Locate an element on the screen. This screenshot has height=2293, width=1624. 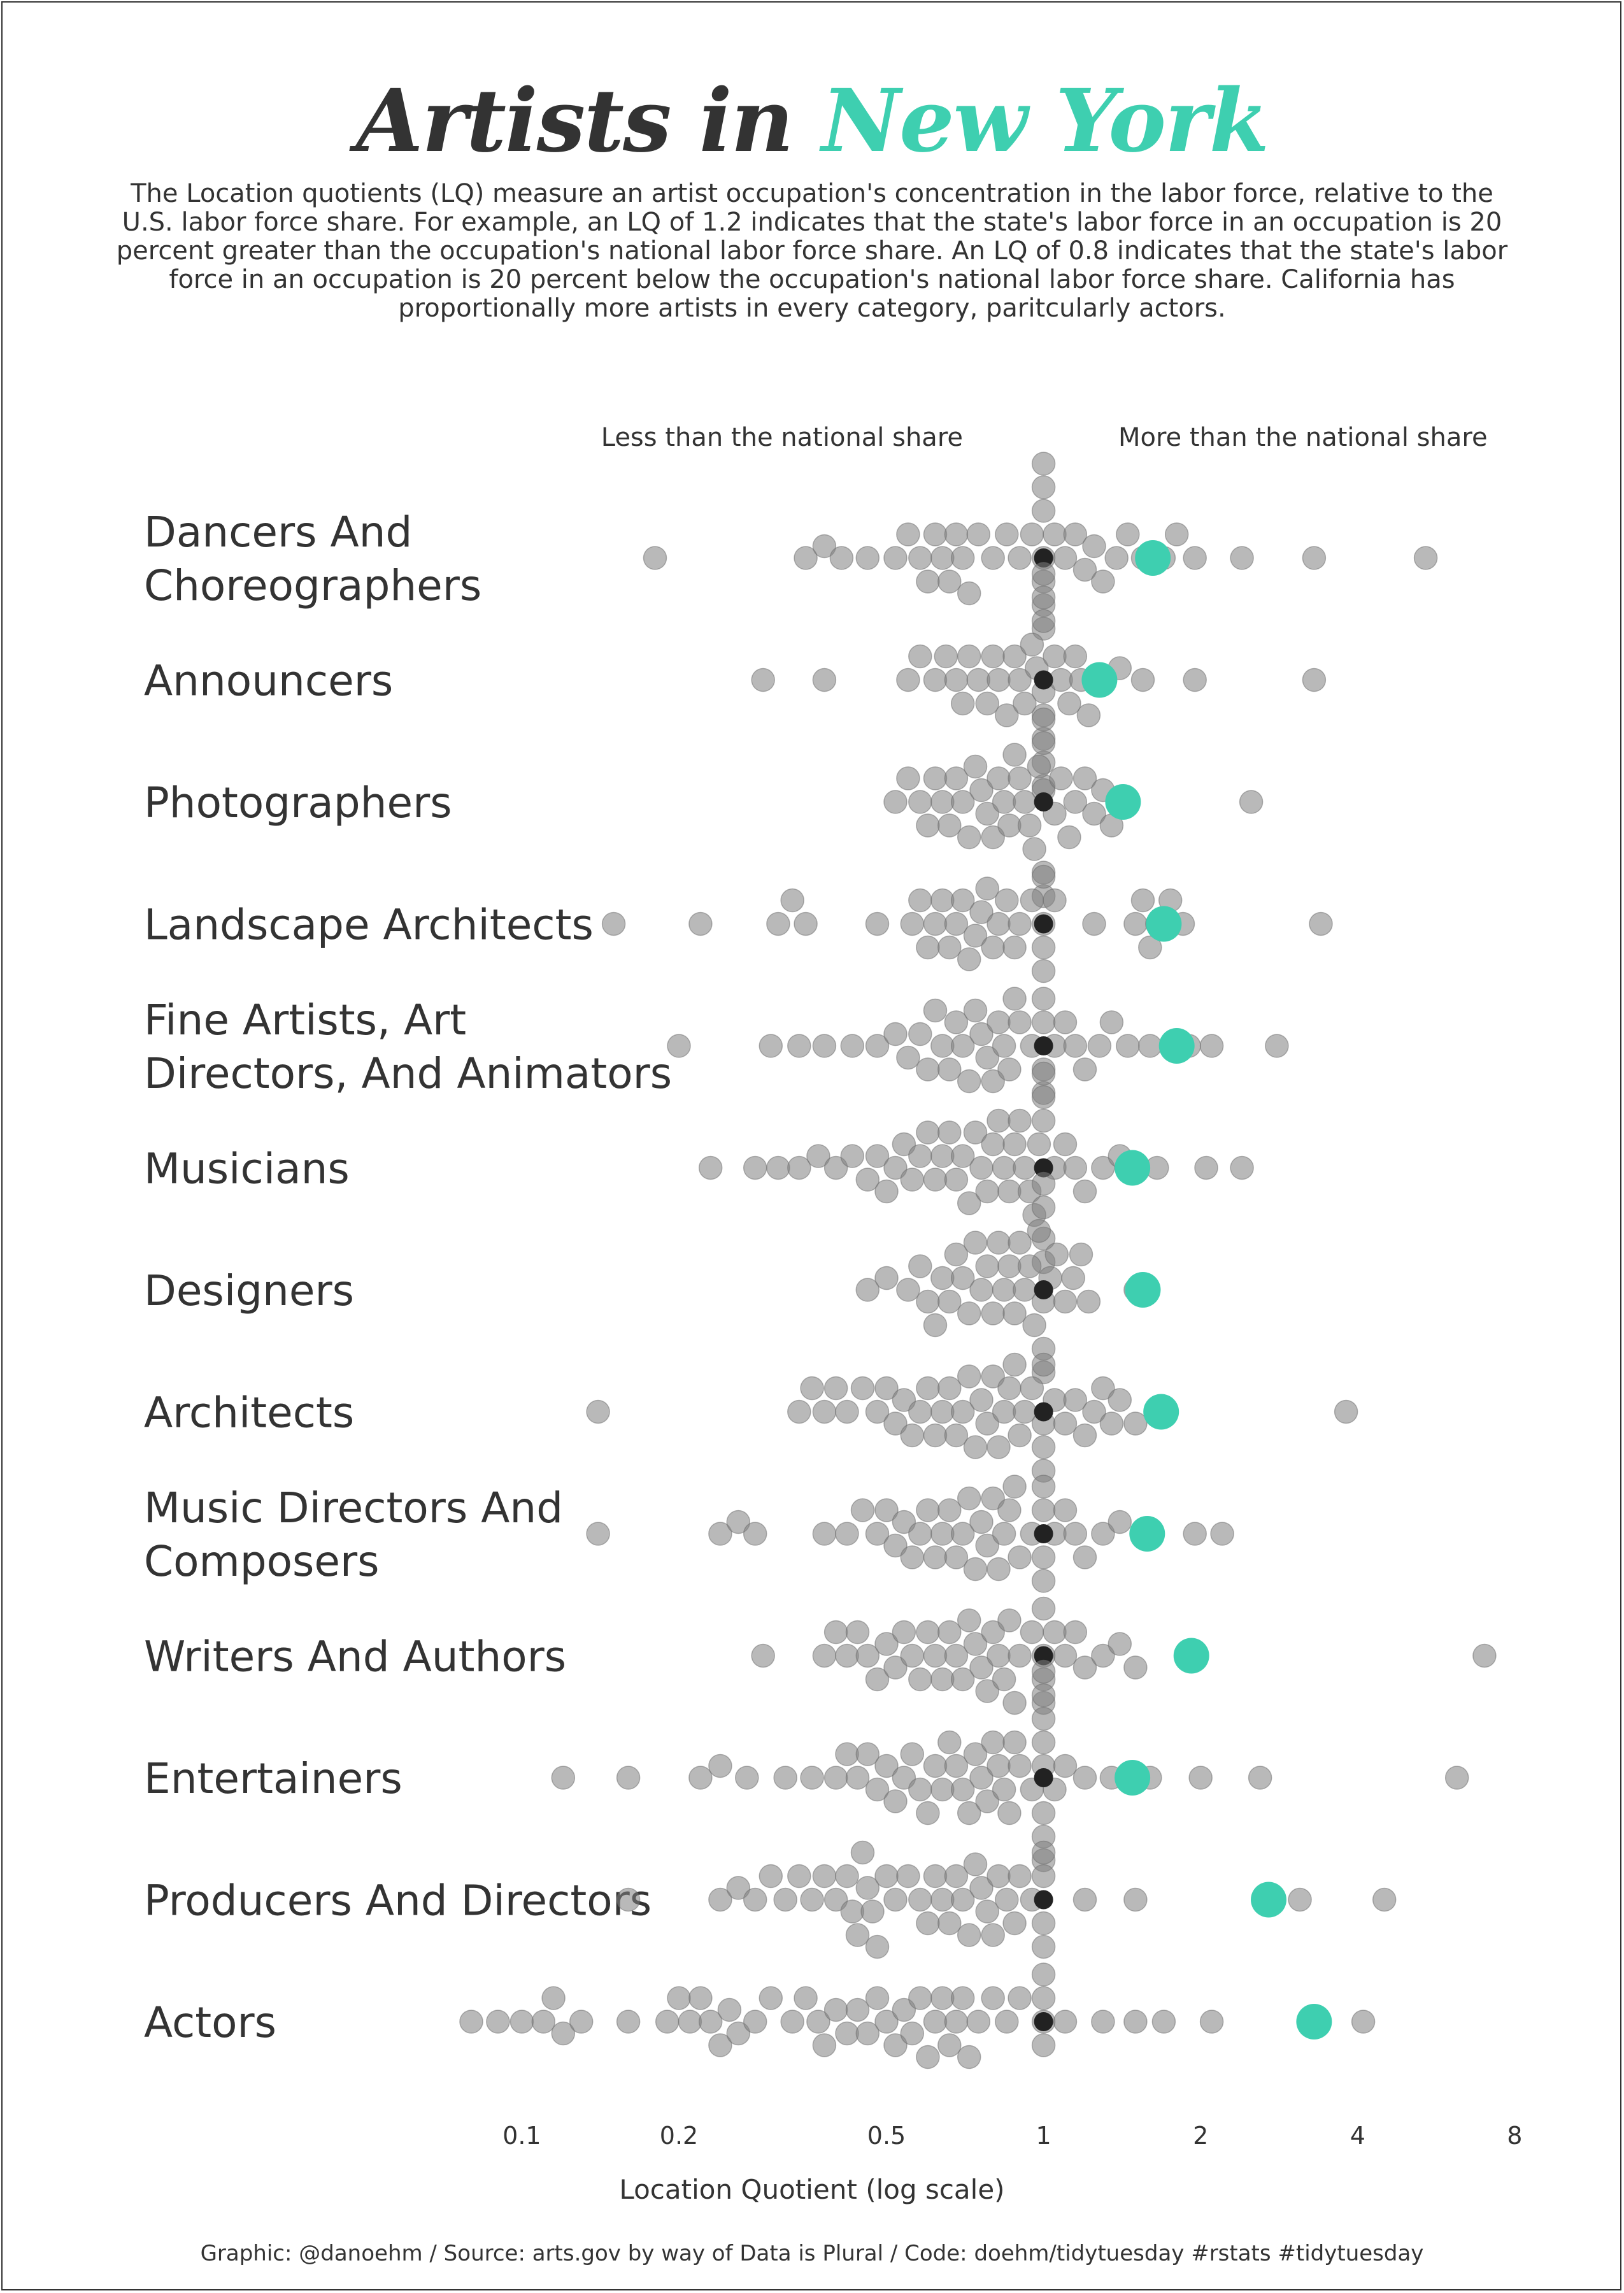
category-label-line: Photographers is located at coordinates (298, 802).